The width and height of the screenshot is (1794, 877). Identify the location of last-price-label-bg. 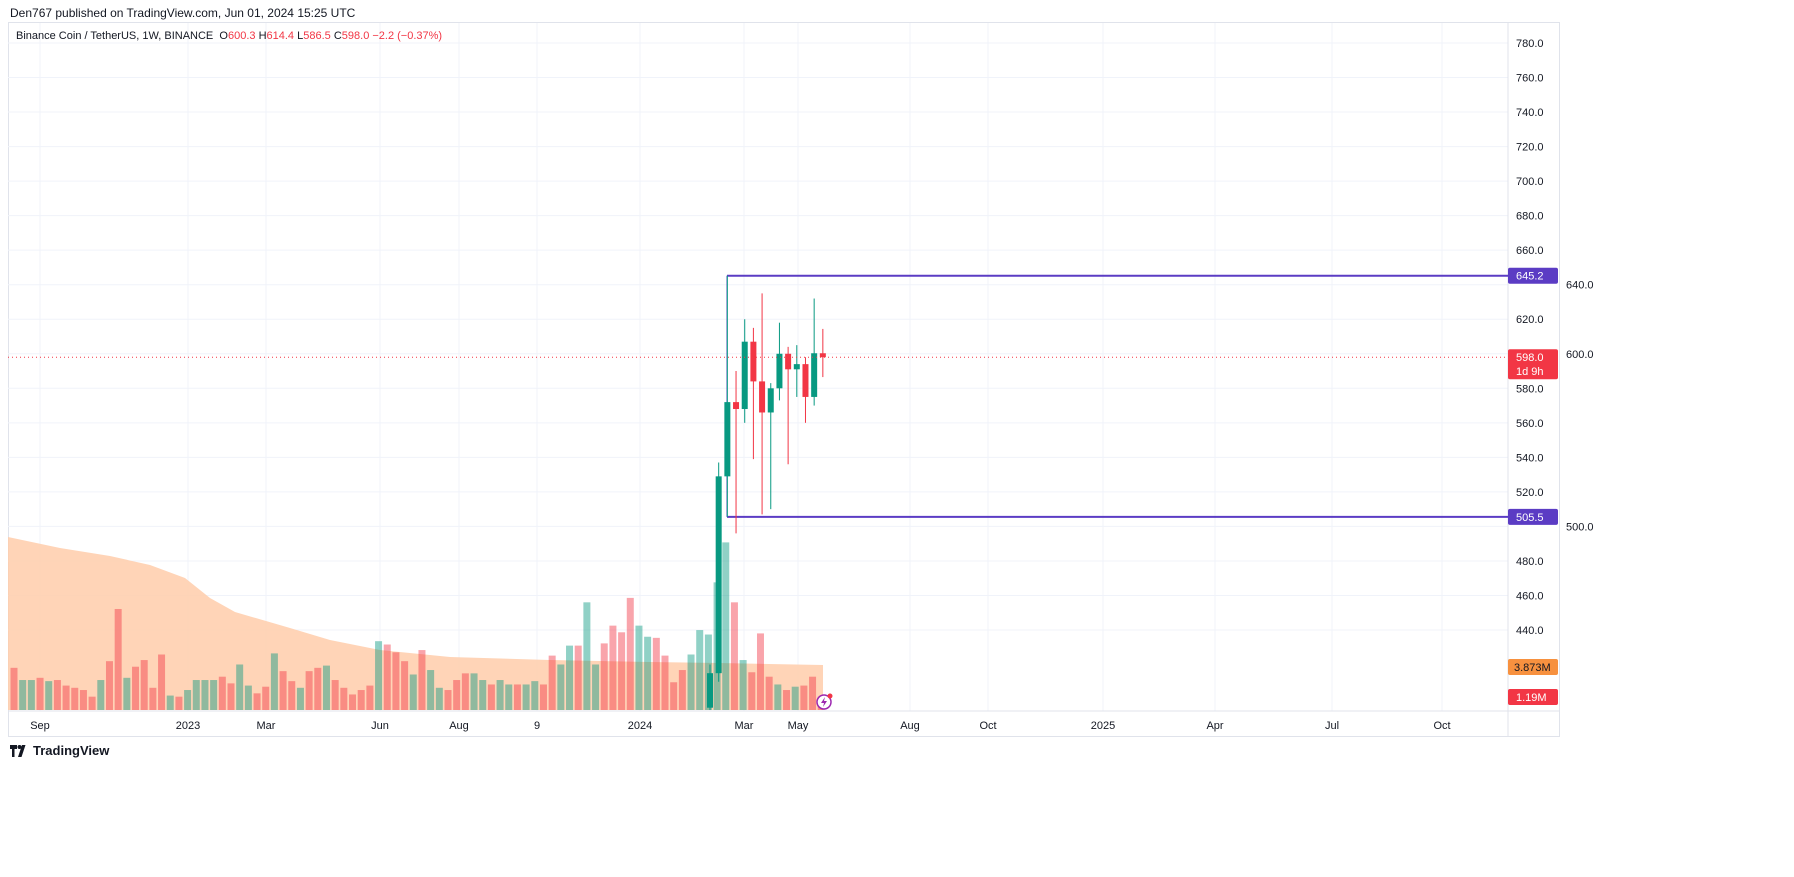
(1533, 364).